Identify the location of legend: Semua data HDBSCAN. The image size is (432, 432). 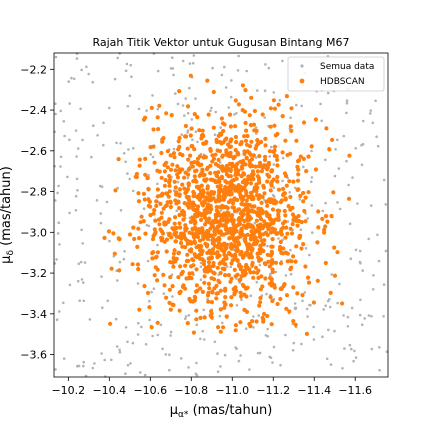
(336, 74).